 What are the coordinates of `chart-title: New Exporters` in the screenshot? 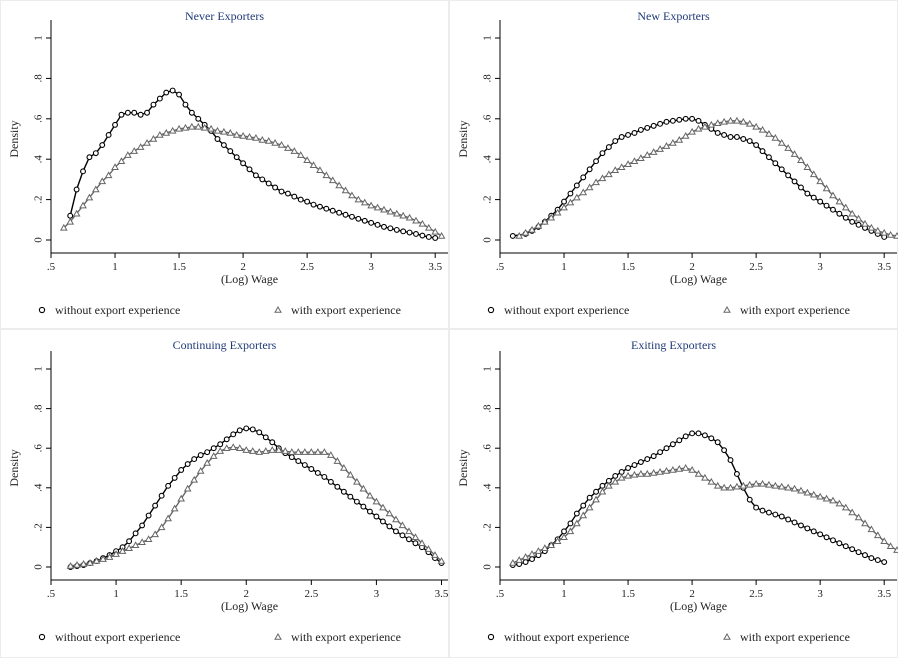 It's located at (673, 16).